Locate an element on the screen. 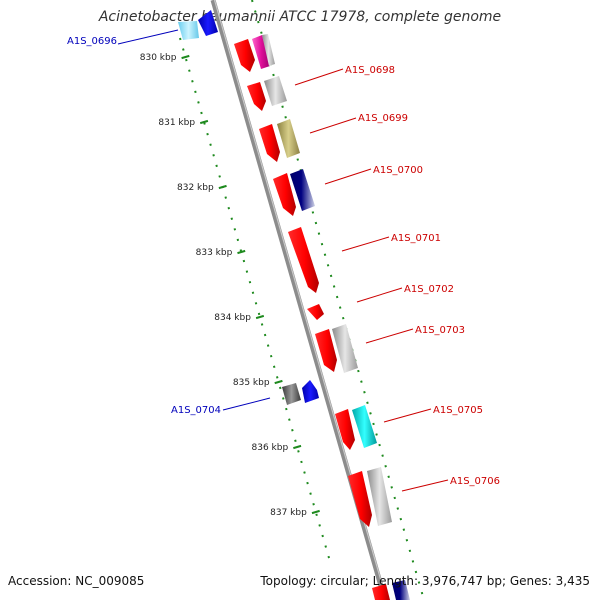 This screenshot has width=600, height=600. feature-bottom-red is located at coordinates (381, 592).